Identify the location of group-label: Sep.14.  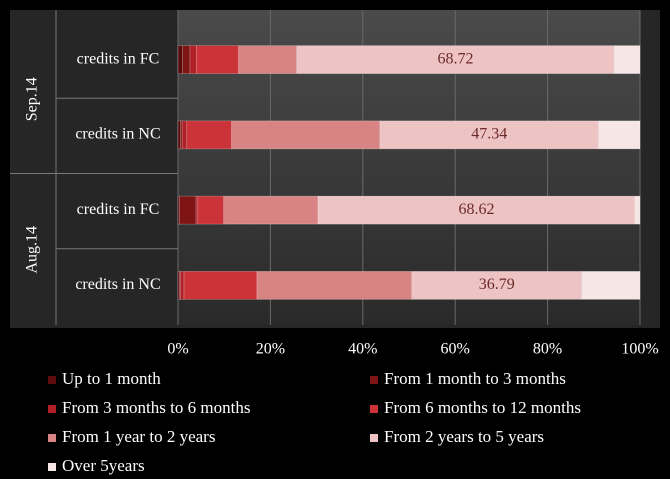
(32, 99).